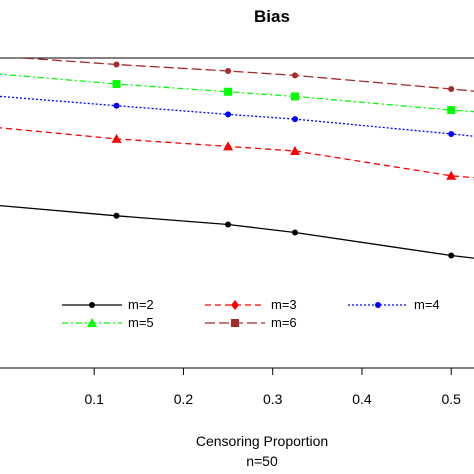  I want to click on x-tick-label: 0.5, so click(451, 399).